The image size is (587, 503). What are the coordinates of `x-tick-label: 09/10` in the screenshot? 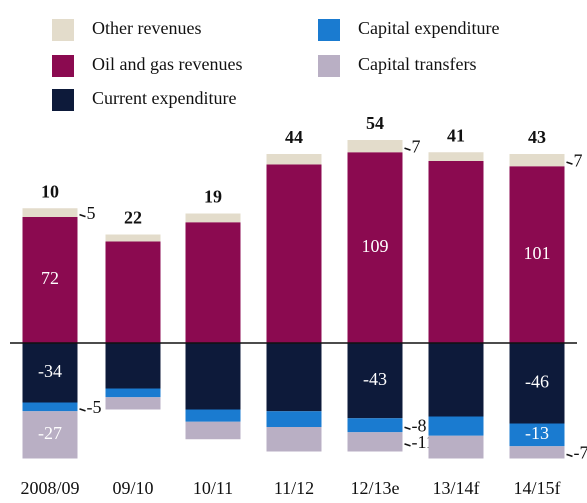 It's located at (132, 488).